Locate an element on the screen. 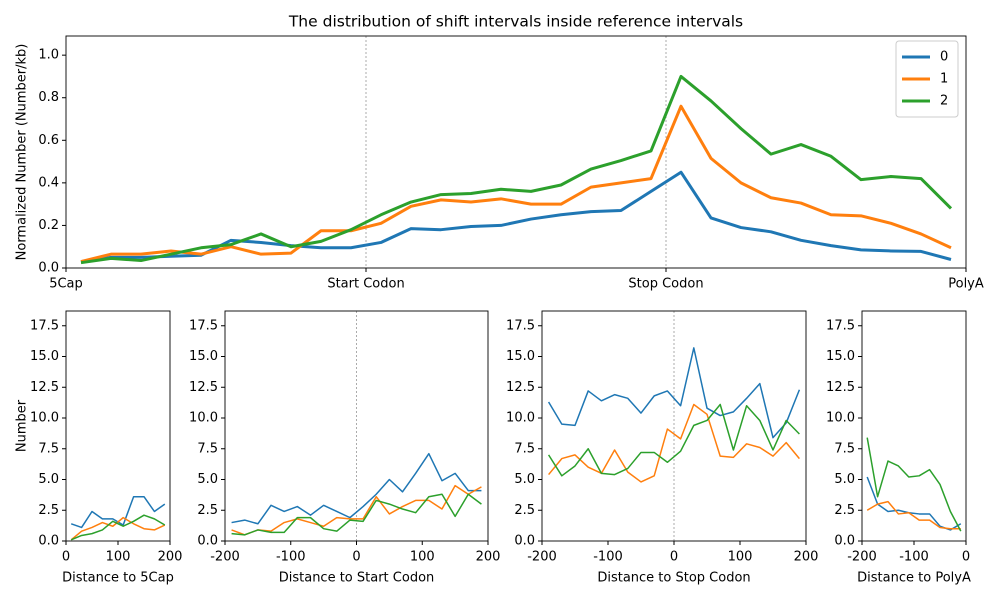 This screenshot has width=1000, height=600. x-axis-label: Distance to 5Cap is located at coordinates (118, 578).